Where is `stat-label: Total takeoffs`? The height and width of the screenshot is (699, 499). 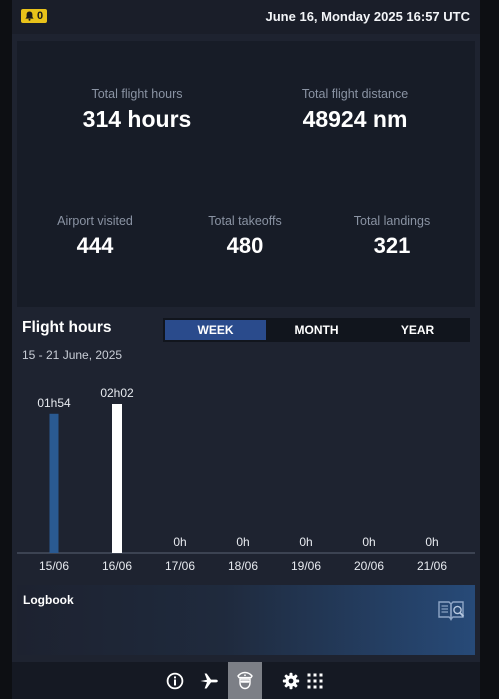 stat-label: Total takeoffs is located at coordinates (245, 221).